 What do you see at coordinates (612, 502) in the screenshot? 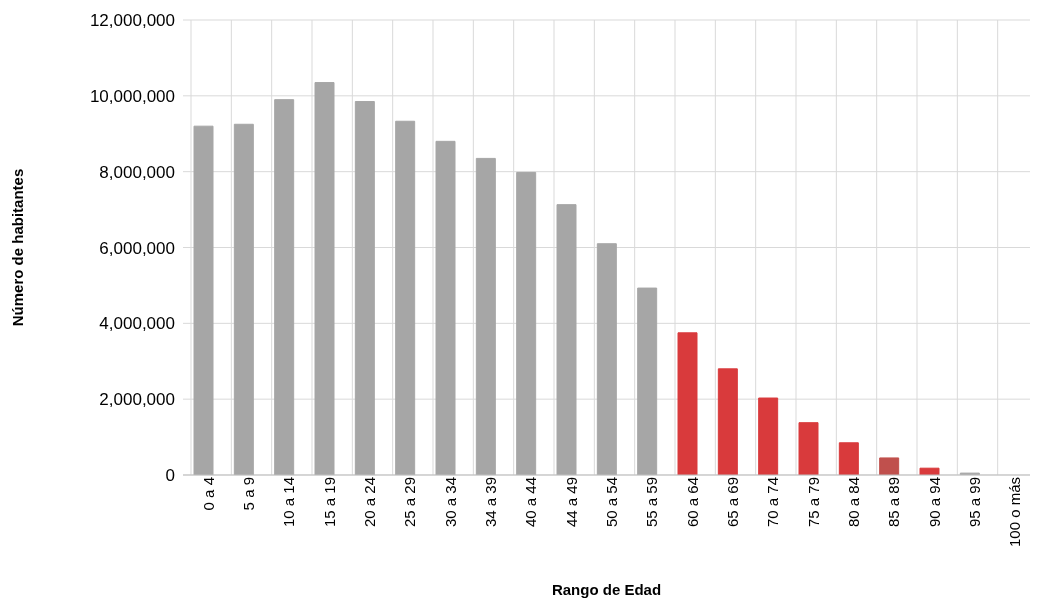
I see `x-tick-label: 50 a 54` at bounding box center [612, 502].